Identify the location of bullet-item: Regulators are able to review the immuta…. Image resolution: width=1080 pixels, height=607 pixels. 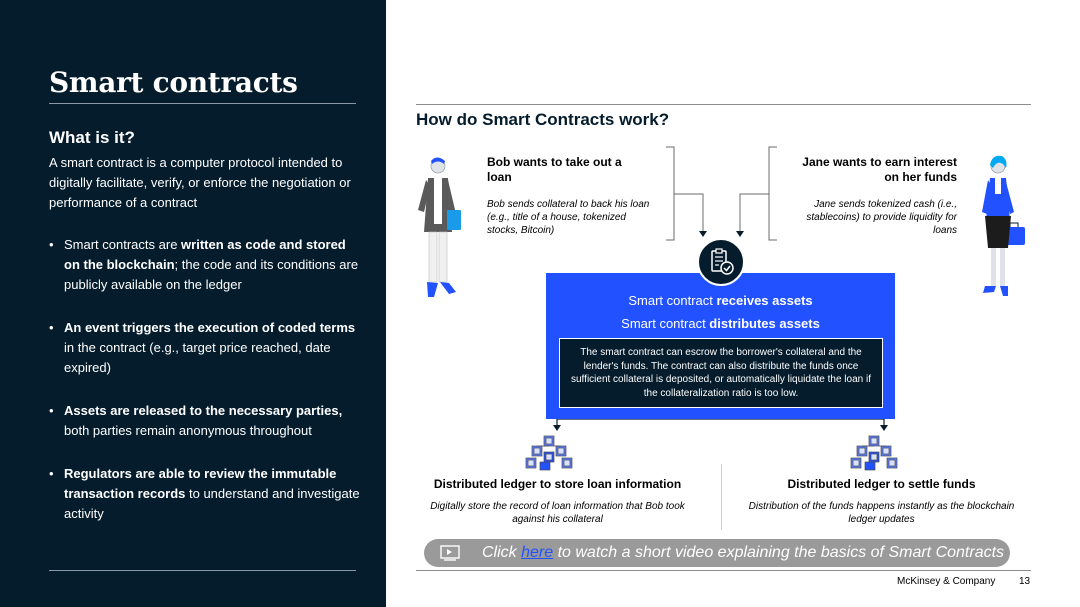
(205, 494).